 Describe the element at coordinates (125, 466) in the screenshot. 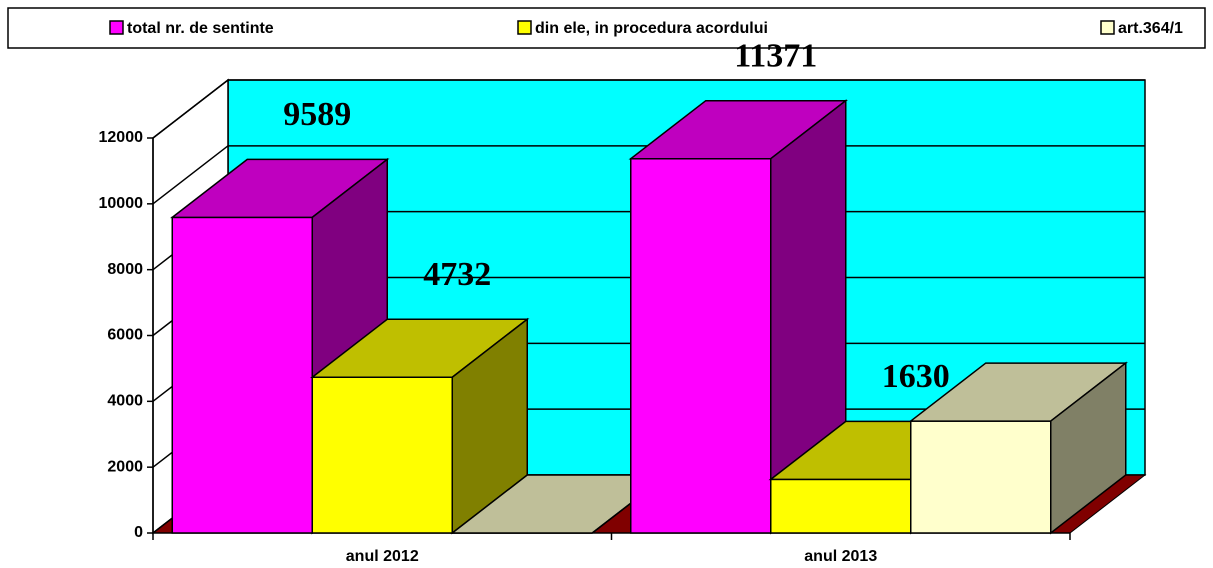

I see `y-tick-label: 2000` at that location.